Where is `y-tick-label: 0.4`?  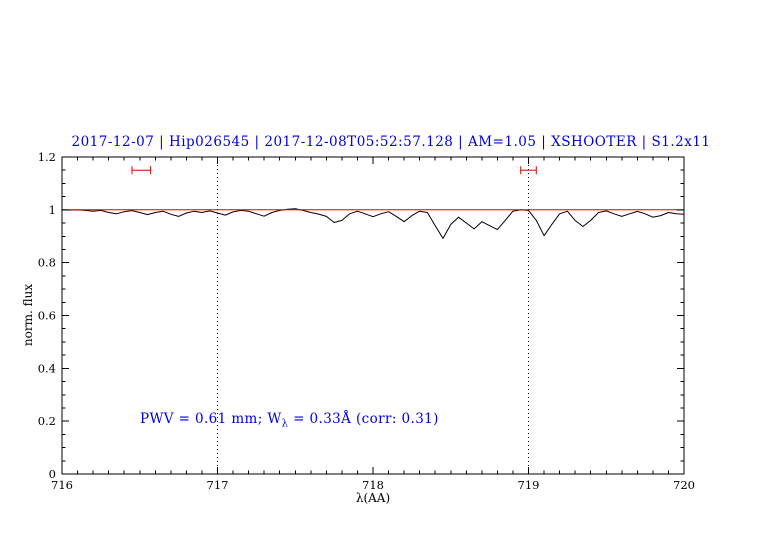
y-tick-label: 0.4 is located at coordinates (47, 368).